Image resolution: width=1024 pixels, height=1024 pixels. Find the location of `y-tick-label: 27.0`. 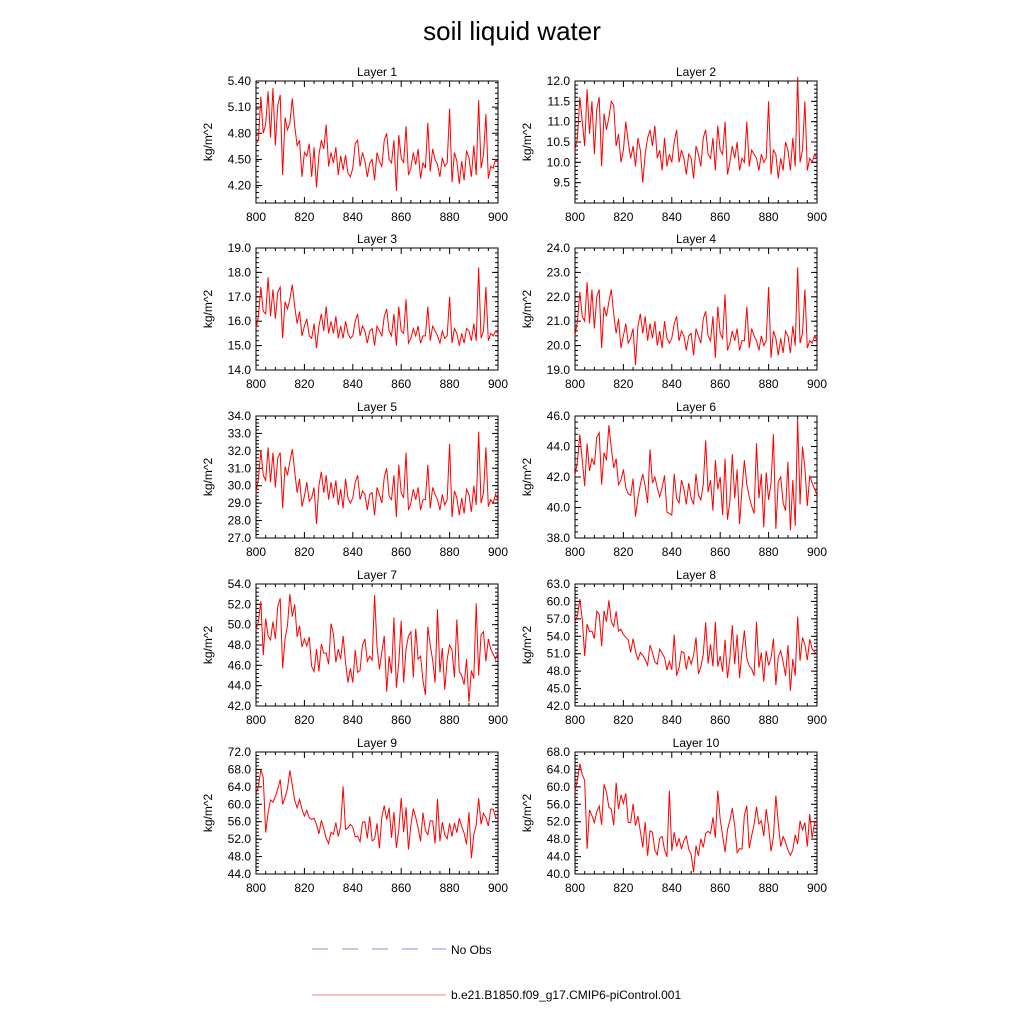

y-tick-label: 27.0 is located at coordinates (240, 538).